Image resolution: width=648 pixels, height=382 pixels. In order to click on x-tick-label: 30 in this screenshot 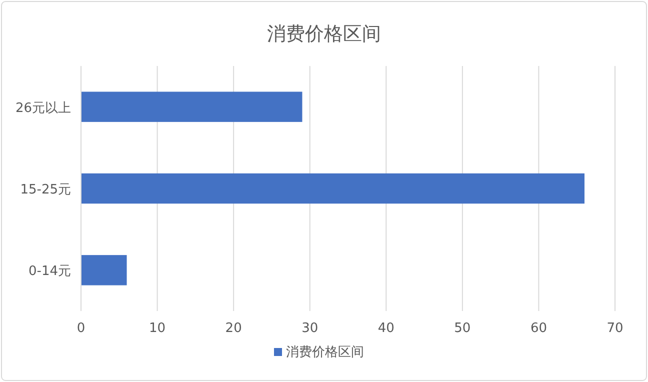, I will do `click(310, 328)`.